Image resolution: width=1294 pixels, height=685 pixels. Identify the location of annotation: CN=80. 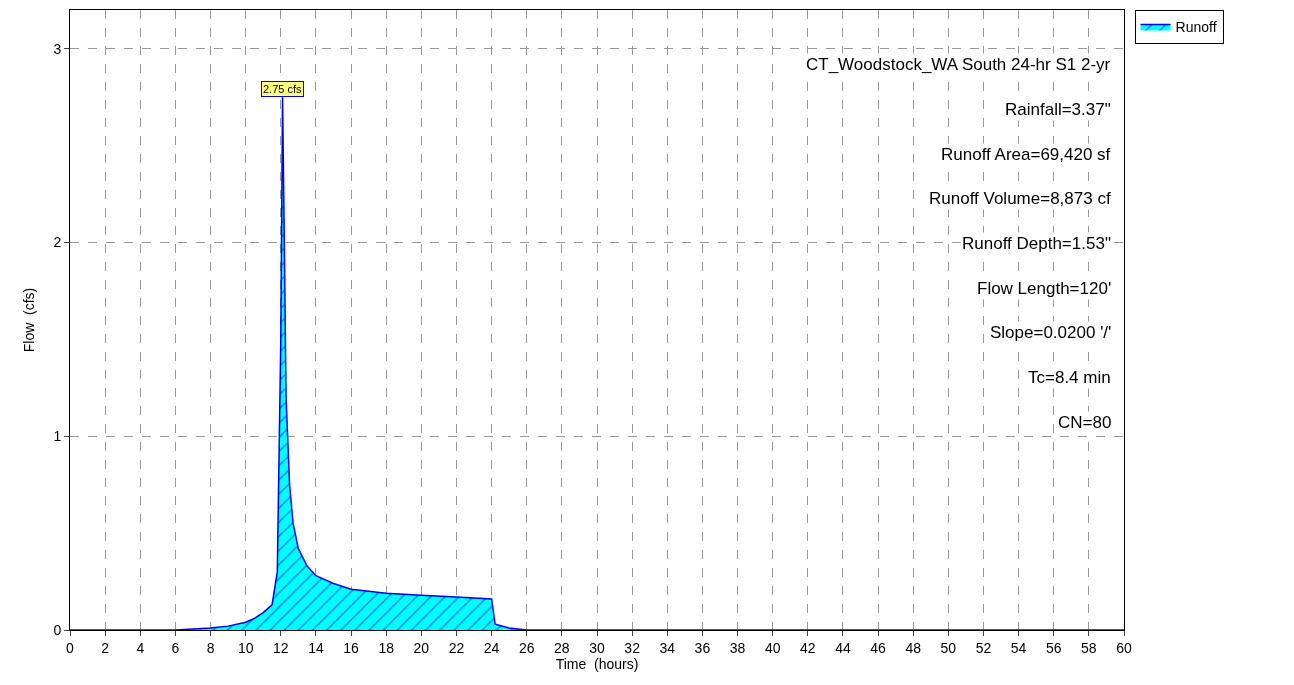
(1085, 422).